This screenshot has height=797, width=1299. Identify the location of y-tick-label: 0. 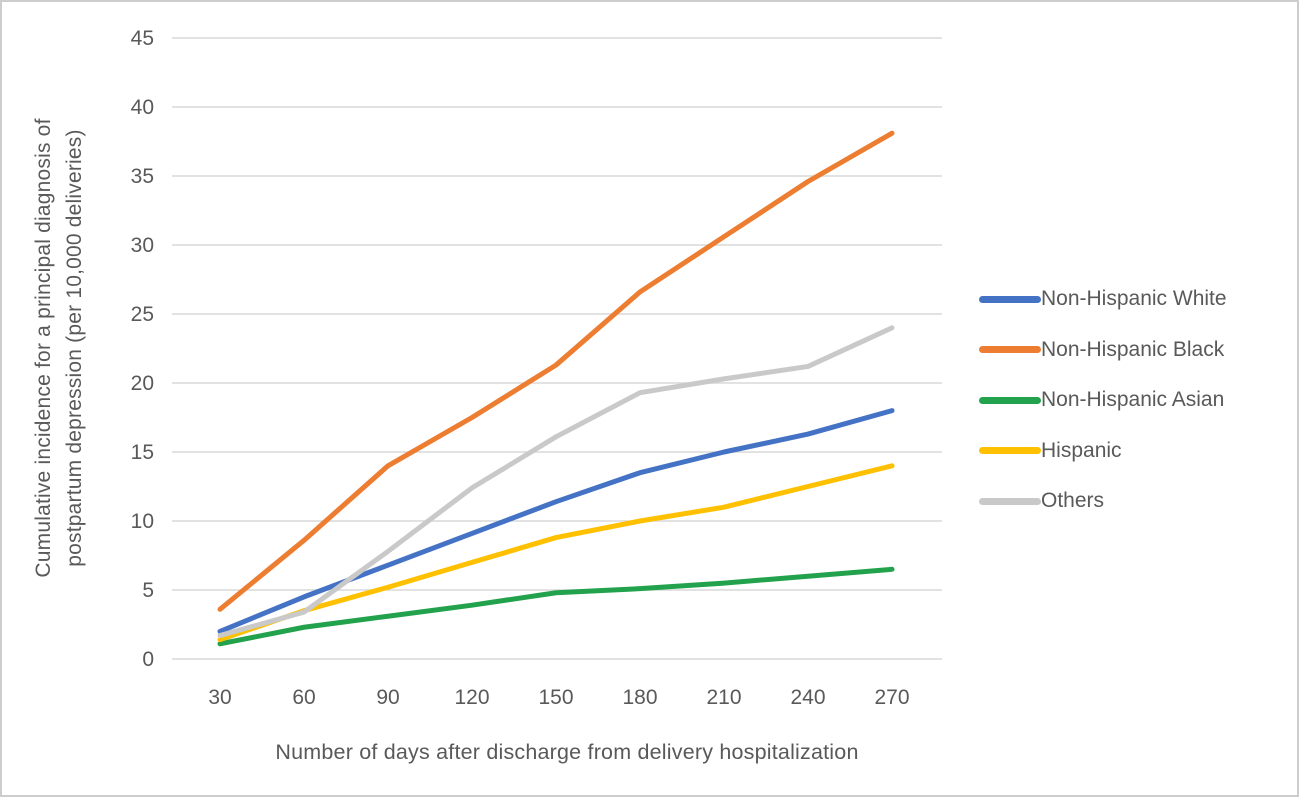
(148, 659).